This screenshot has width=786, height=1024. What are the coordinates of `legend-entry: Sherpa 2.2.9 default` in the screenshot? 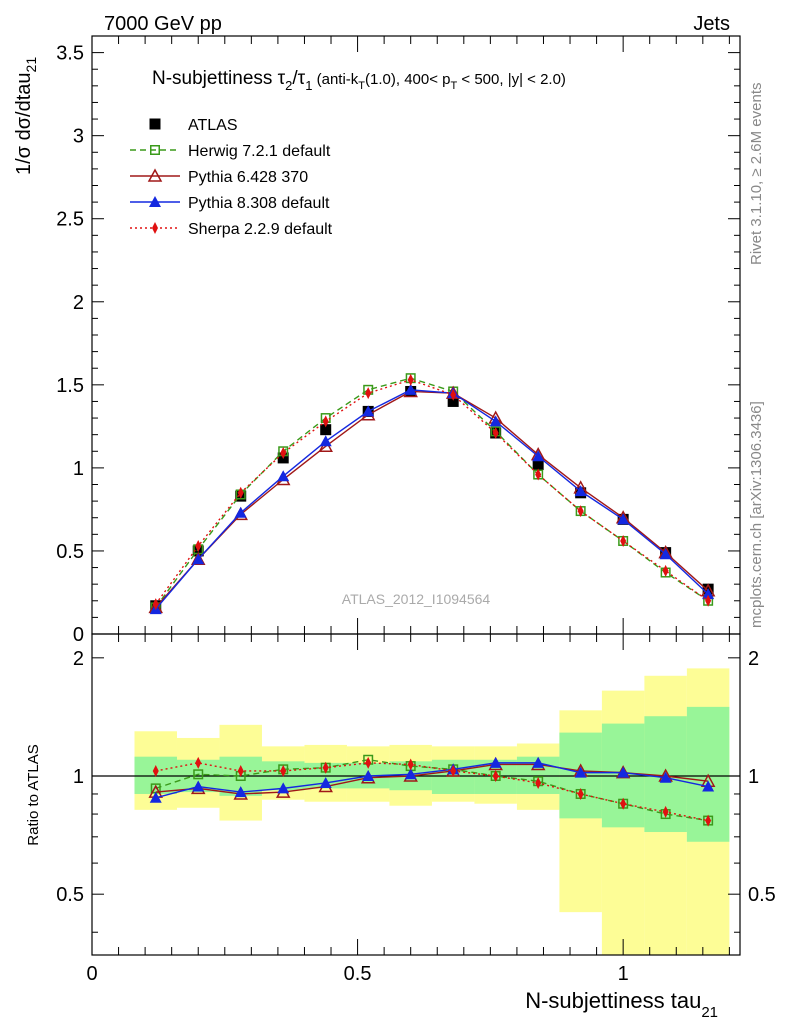 It's located at (231, 229).